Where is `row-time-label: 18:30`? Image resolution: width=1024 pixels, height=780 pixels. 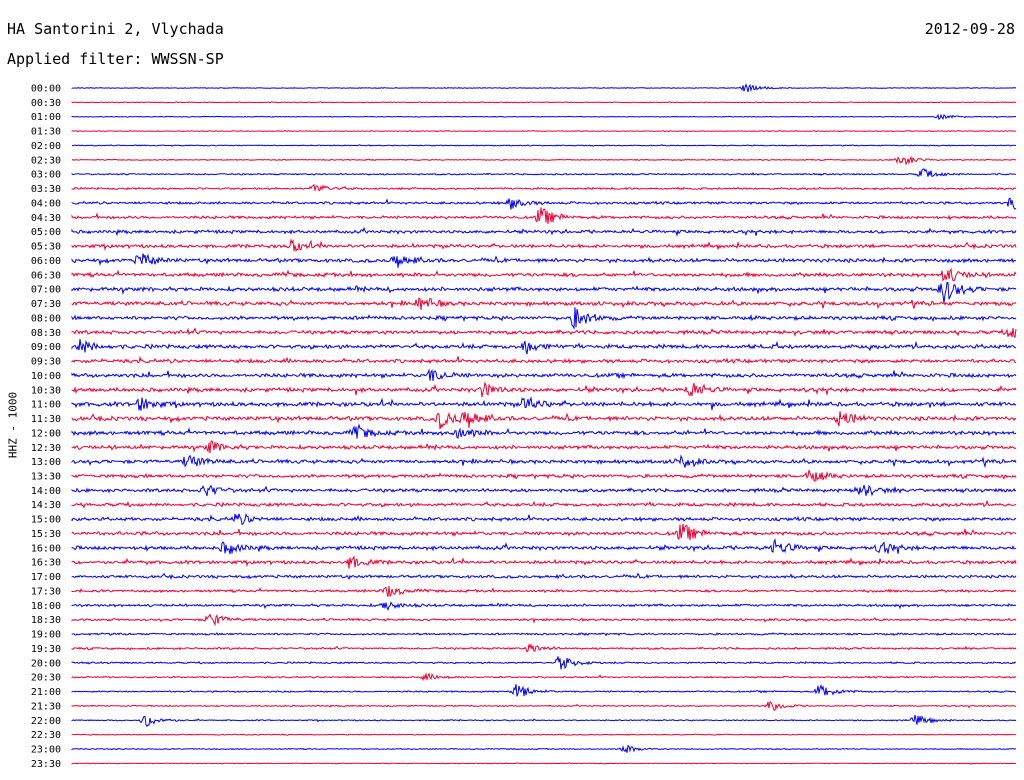
row-time-label: 18:30 is located at coordinates (46, 620).